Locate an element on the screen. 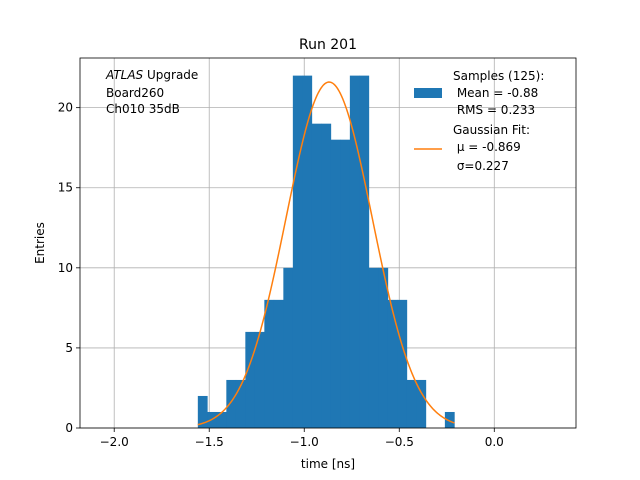 The height and width of the screenshot is (480, 640). chart-title: Run 201 is located at coordinates (328, 45).